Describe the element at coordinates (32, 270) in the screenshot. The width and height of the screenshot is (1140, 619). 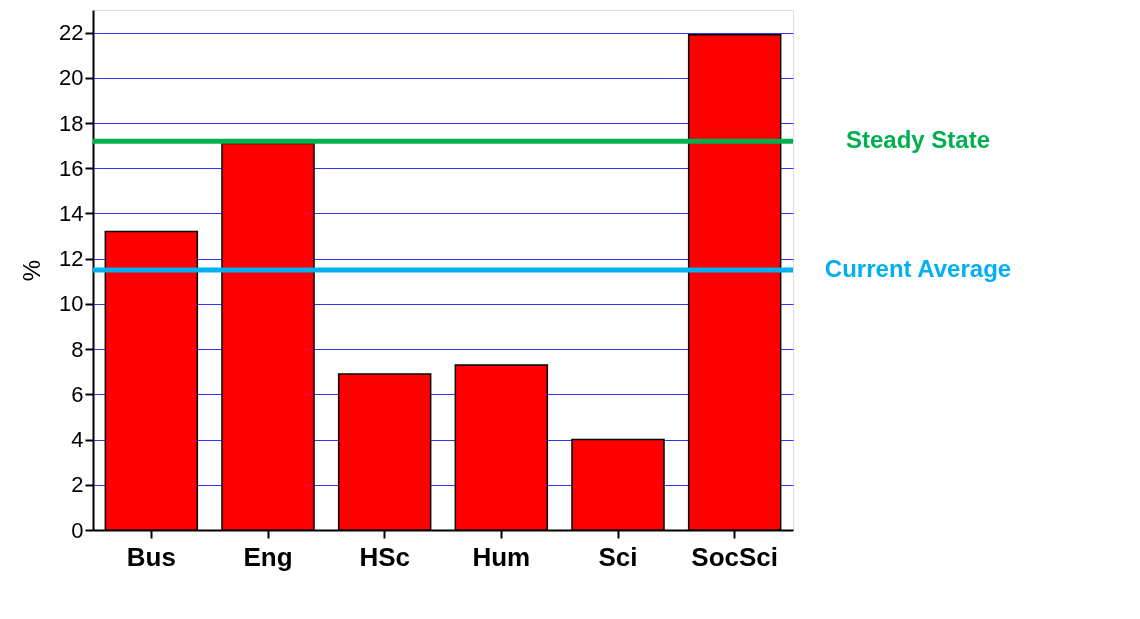
I see `y-axis-title: %` at that location.